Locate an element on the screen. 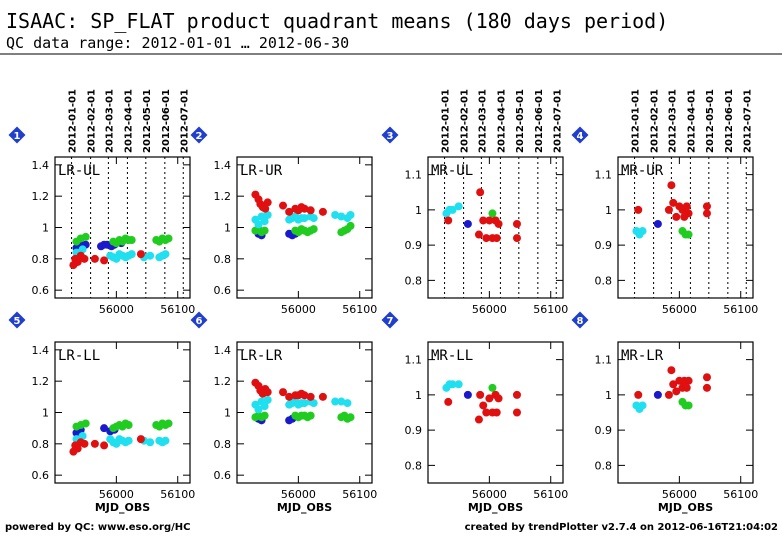 The width and height of the screenshot is (782, 542). date-tick-label: 2012-01-01 is located at coordinates (636, 121).